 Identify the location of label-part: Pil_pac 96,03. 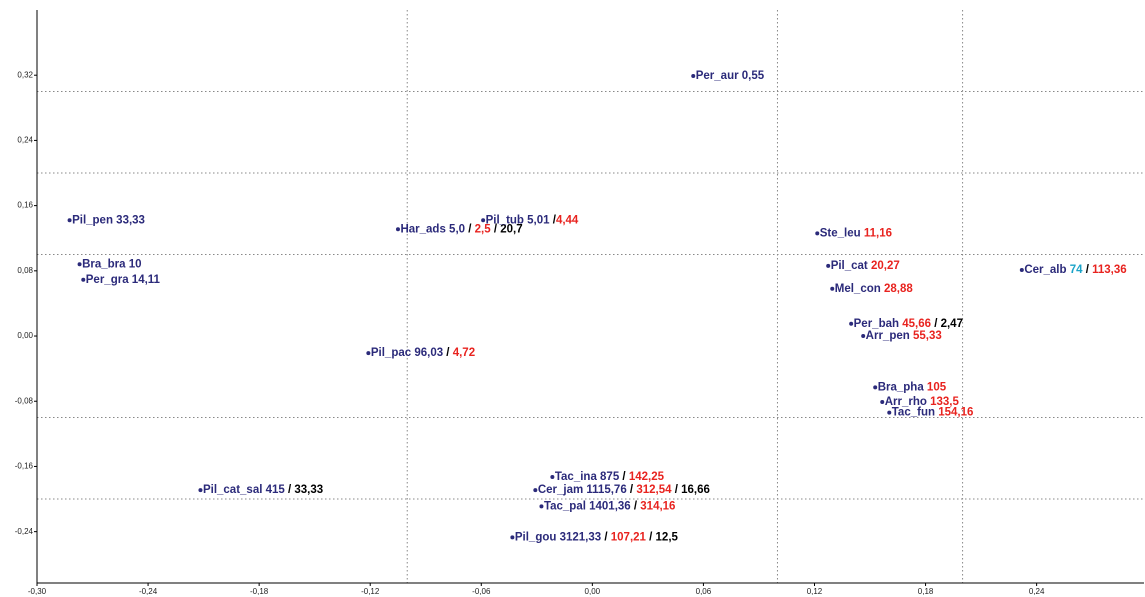
(407, 353).